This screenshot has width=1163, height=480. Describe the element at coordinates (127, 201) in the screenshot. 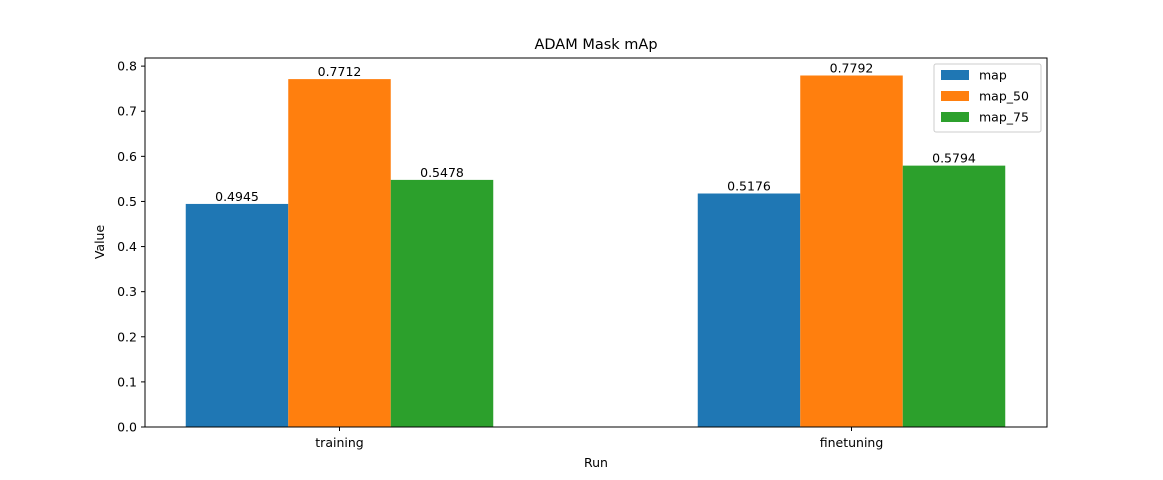

I see `y-tick-label: 0.5` at that location.